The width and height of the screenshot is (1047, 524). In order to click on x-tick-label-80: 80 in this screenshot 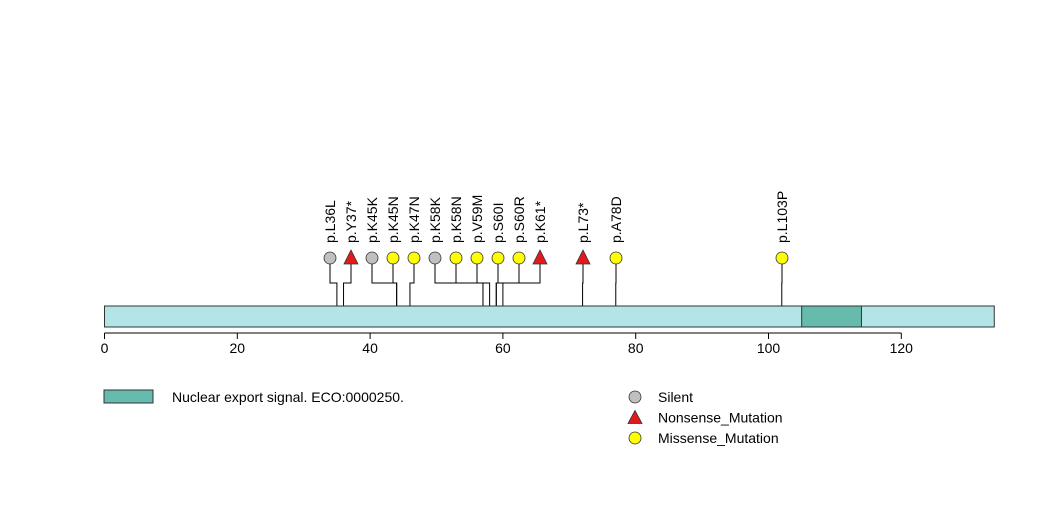, I will do `click(636, 348)`.